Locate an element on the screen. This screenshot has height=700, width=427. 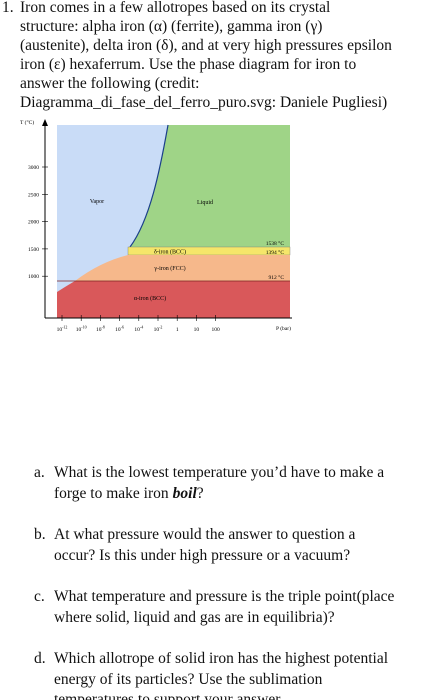
x-tick-label: 100 is located at coordinates (215, 330).